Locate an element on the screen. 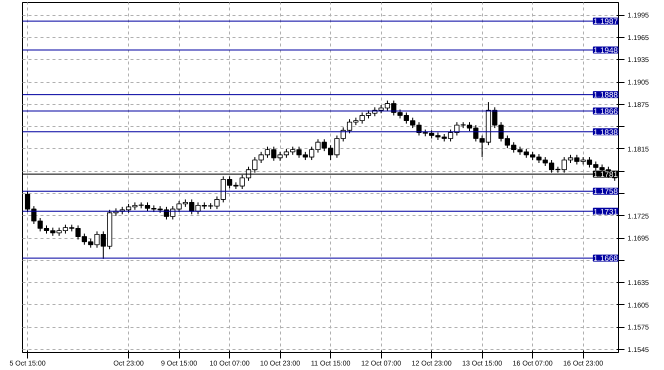  ref-line-label: 1.1758 is located at coordinates (605, 191).